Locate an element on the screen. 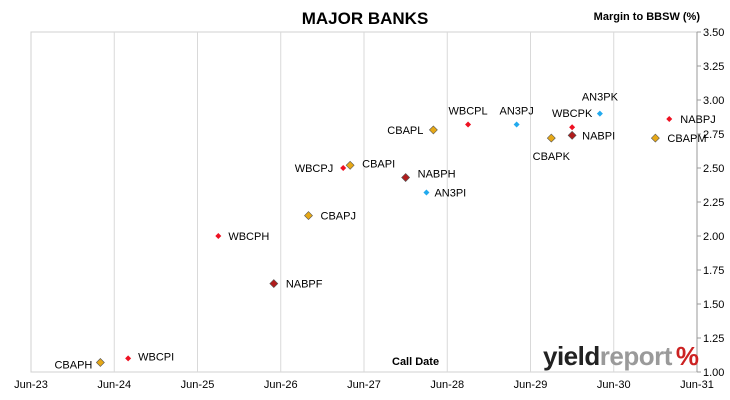 The height and width of the screenshot is (400, 730). point-cbapi is located at coordinates (350, 165).